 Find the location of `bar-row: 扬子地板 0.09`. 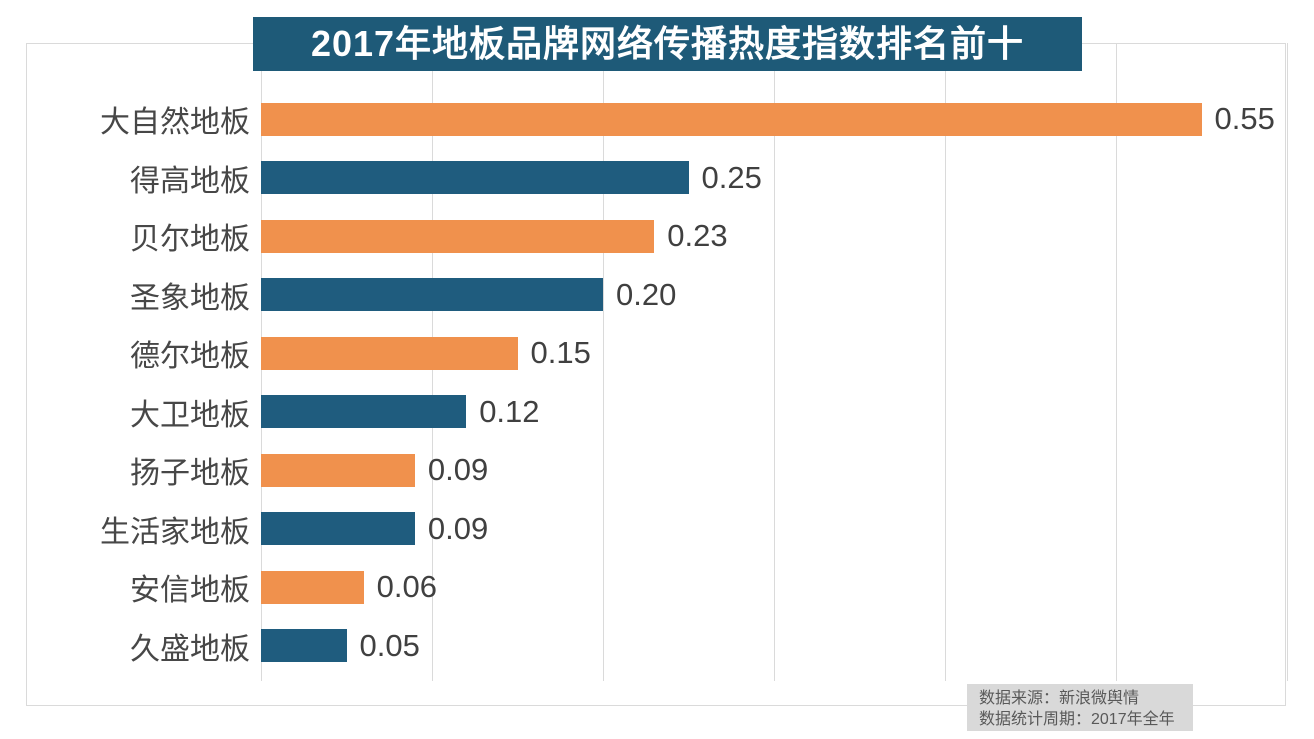

bar-row: 扬子地板 0.09 is located at coordinates (657, 470).